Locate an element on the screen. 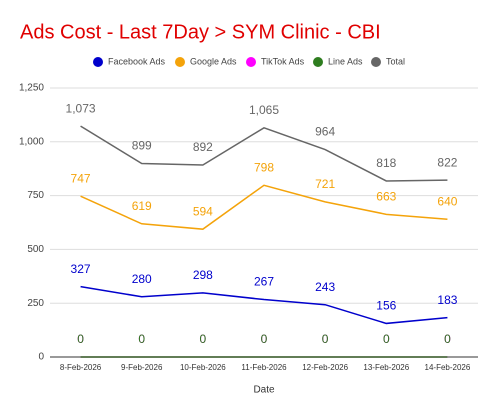 This screenshot has width=500, height=415. x-tick-label: 9-Feb-2026 is located at coordinates (142, 367).